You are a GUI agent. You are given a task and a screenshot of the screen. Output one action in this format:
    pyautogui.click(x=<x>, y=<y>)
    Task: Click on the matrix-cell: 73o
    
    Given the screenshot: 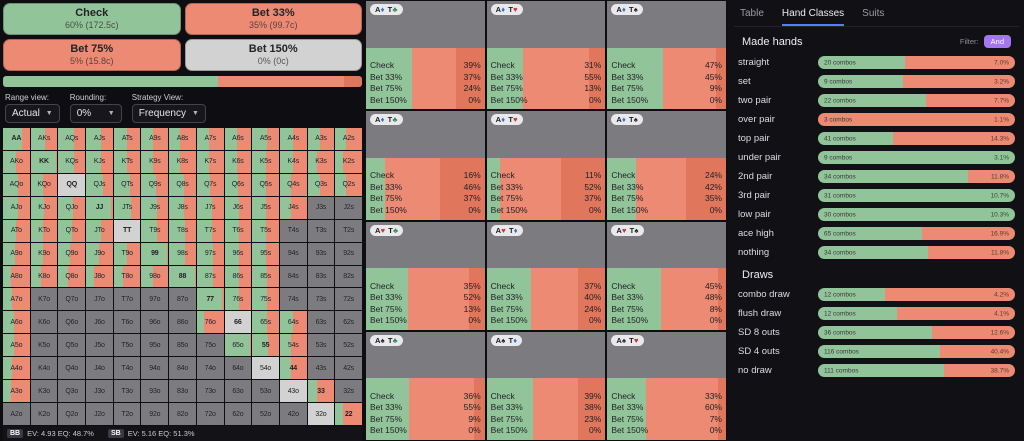 What is the action you would take?
    pyautogui.click(x=210, y=391)
    